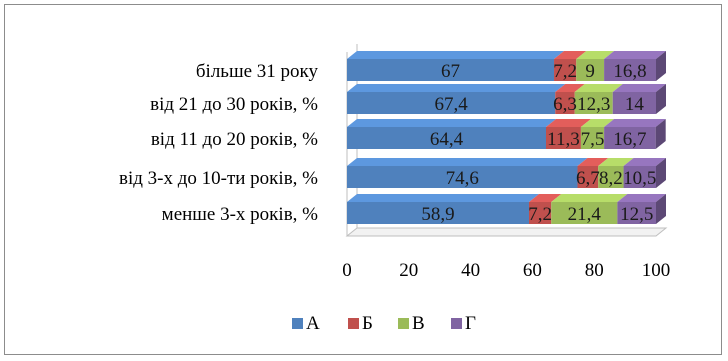 The height and width of the screenshot is (361, 728). I want to click on data-label: 11,3, so click(563, 139).